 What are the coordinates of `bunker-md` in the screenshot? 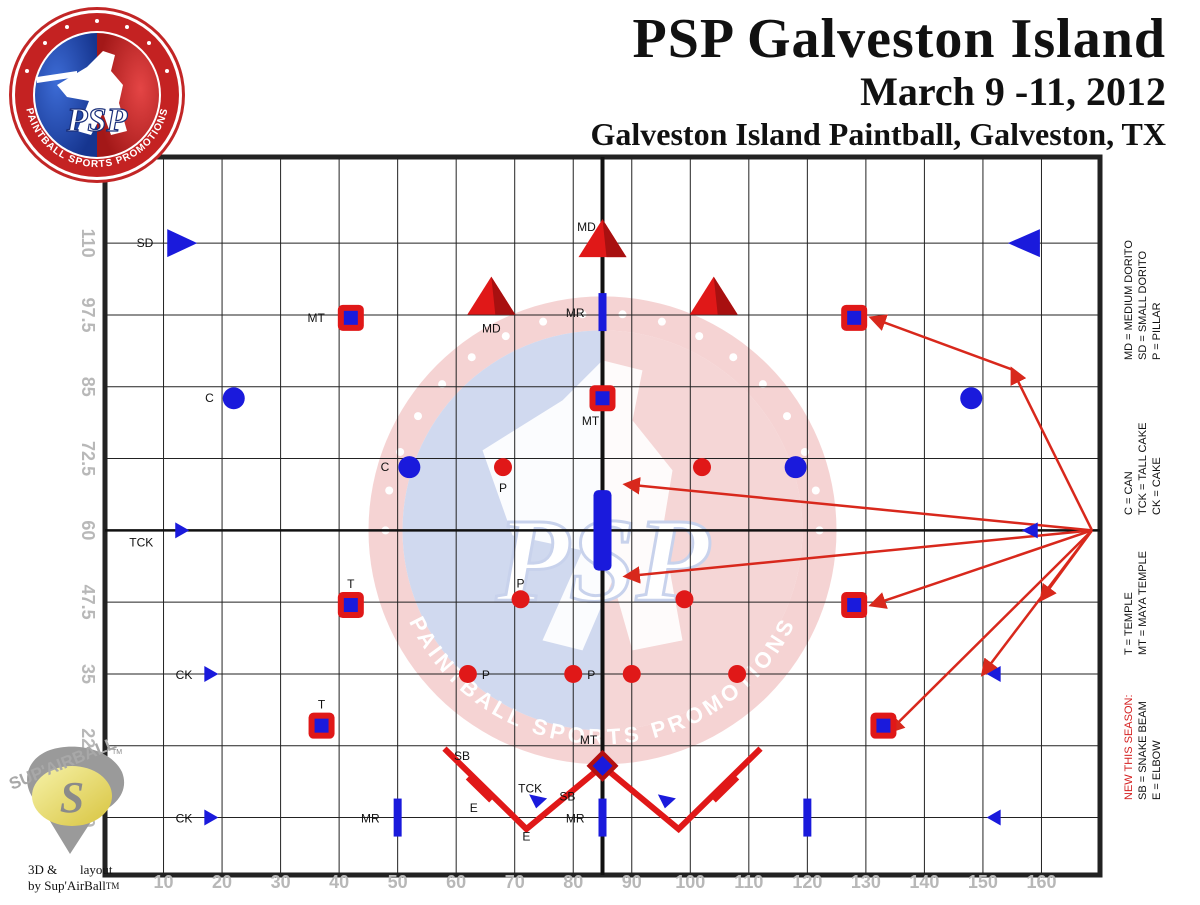 It's located at (713, 295).